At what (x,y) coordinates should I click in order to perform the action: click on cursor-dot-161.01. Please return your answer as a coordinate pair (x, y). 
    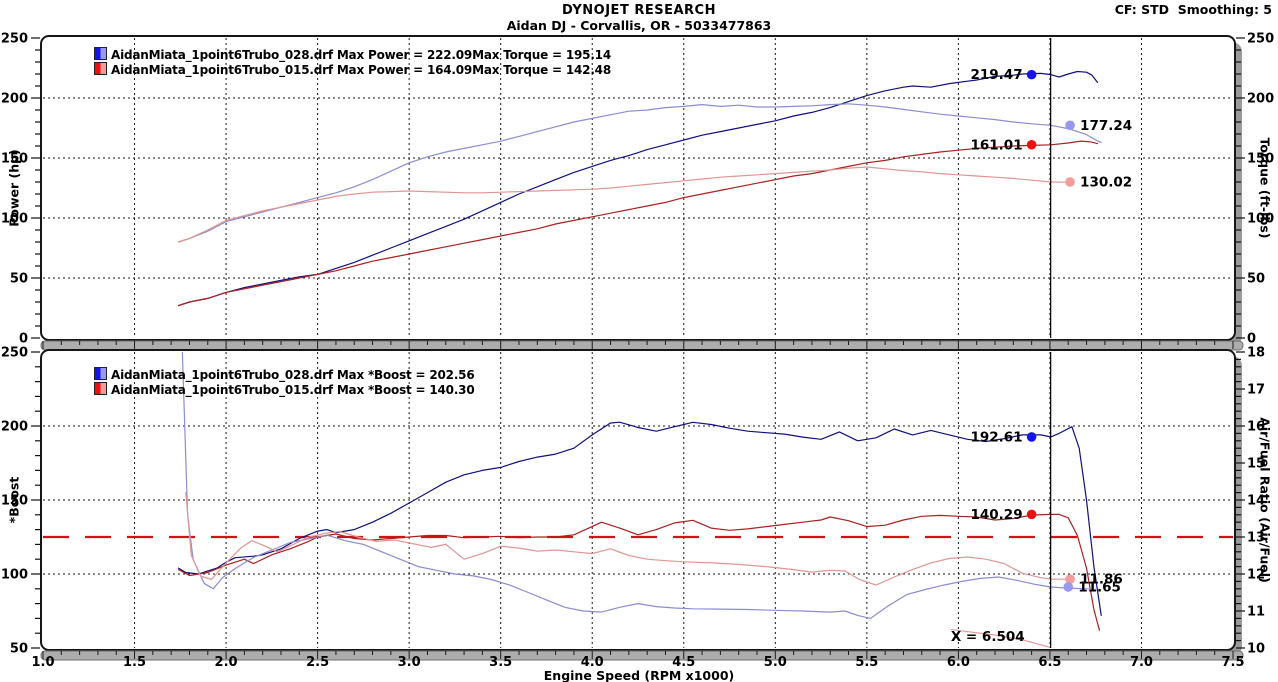
    Looking at the image, I should click on (1031, 144).